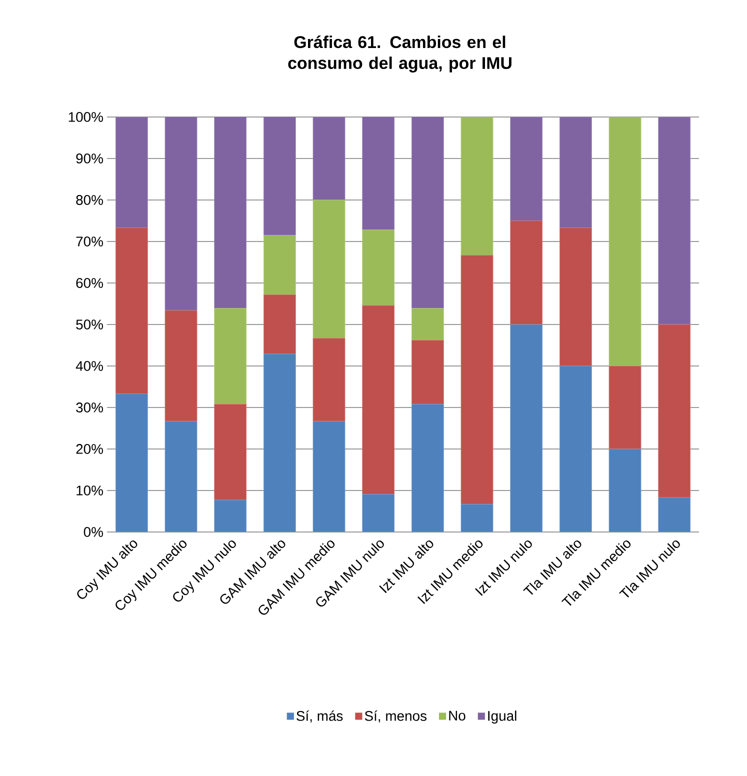 This screenshot has width=747, height=776. What do you see at coordinates (93, 532) in the screenshot?
I see `y-tick-label: 0%` at bounding box center [93, 532].